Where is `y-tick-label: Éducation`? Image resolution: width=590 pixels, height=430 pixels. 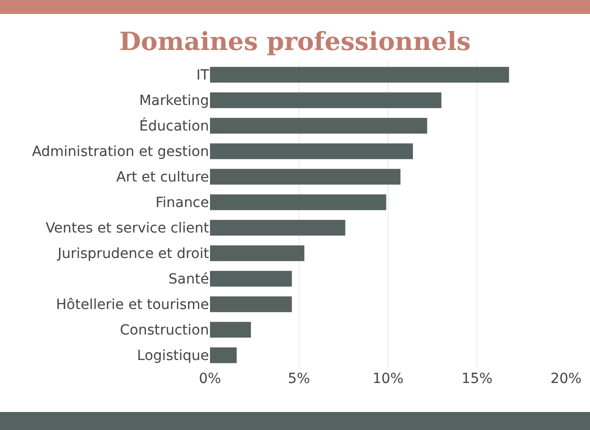
y-tick-label: Éducation is located at coordinates (174, 126).